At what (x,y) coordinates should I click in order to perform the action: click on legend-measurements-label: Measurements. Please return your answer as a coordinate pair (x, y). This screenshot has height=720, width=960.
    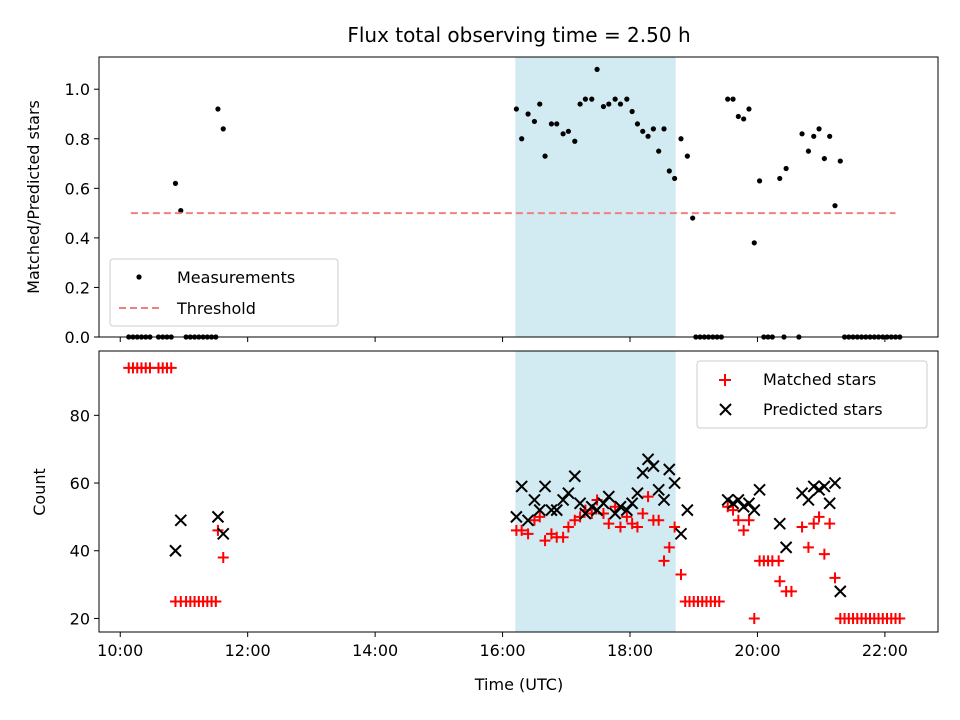
    Looking at the image, I should click on (236, 277).